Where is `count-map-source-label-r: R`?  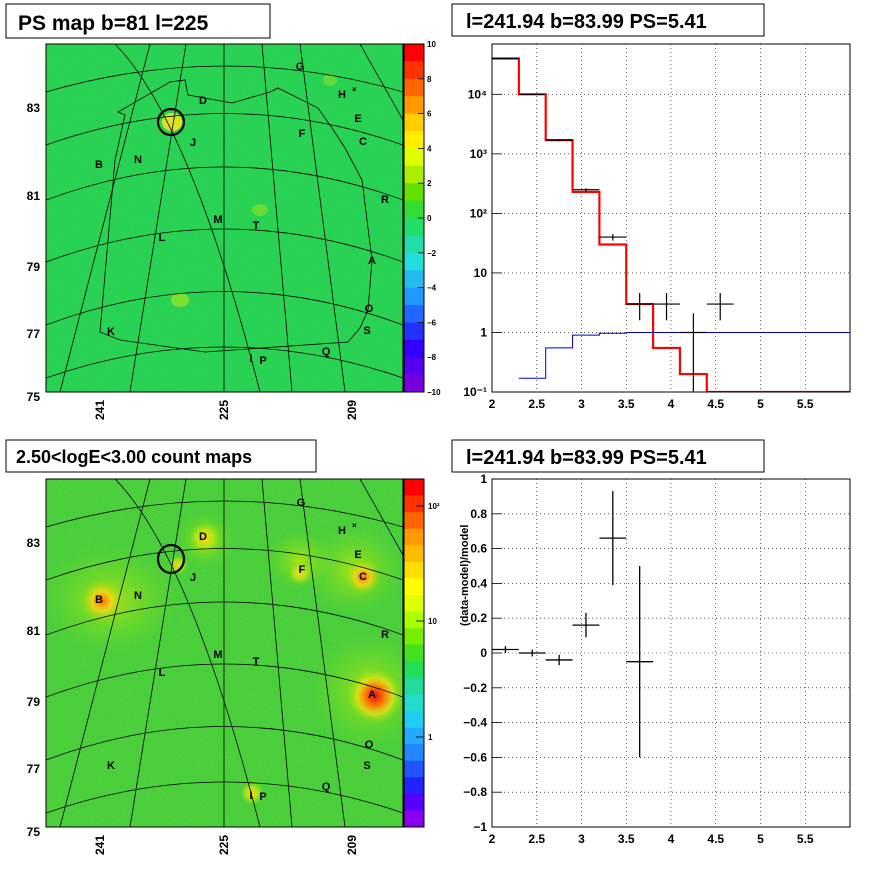
count-map-source-label-r: R is located at coordinates (385, 635).